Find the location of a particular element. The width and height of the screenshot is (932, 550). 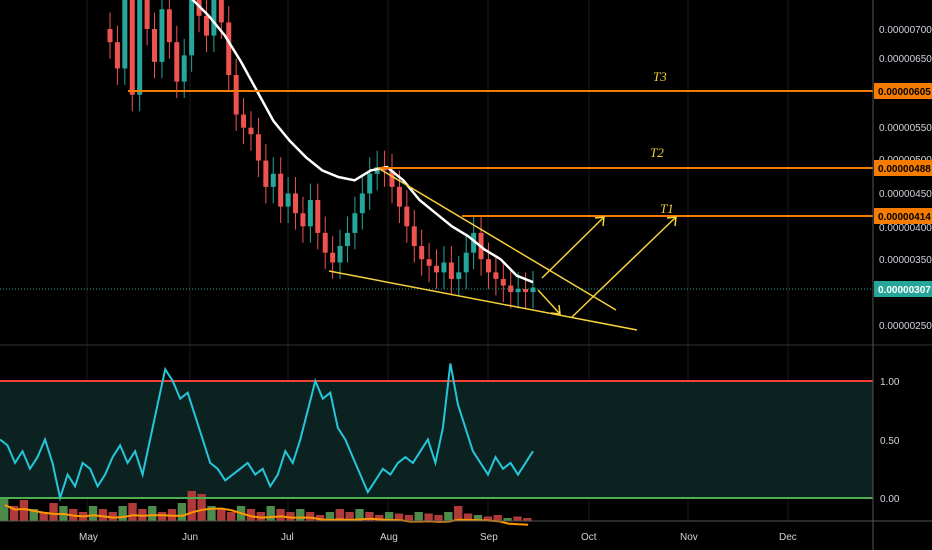

price-tick: 0.00000700 is located at coordinates (905, 30).